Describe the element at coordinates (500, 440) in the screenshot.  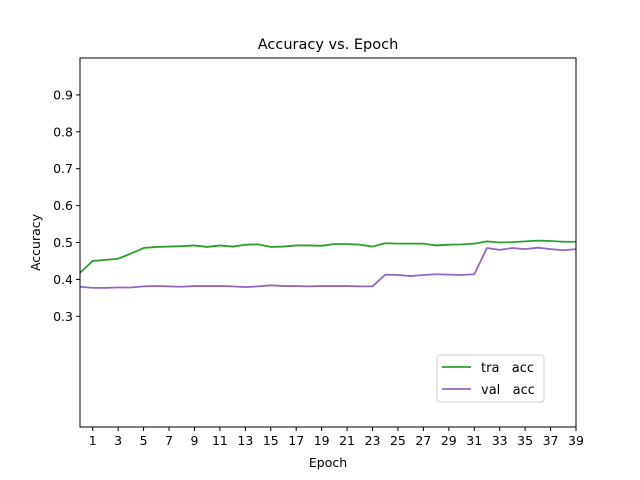
I see `x-tick-label: 33` at that location.